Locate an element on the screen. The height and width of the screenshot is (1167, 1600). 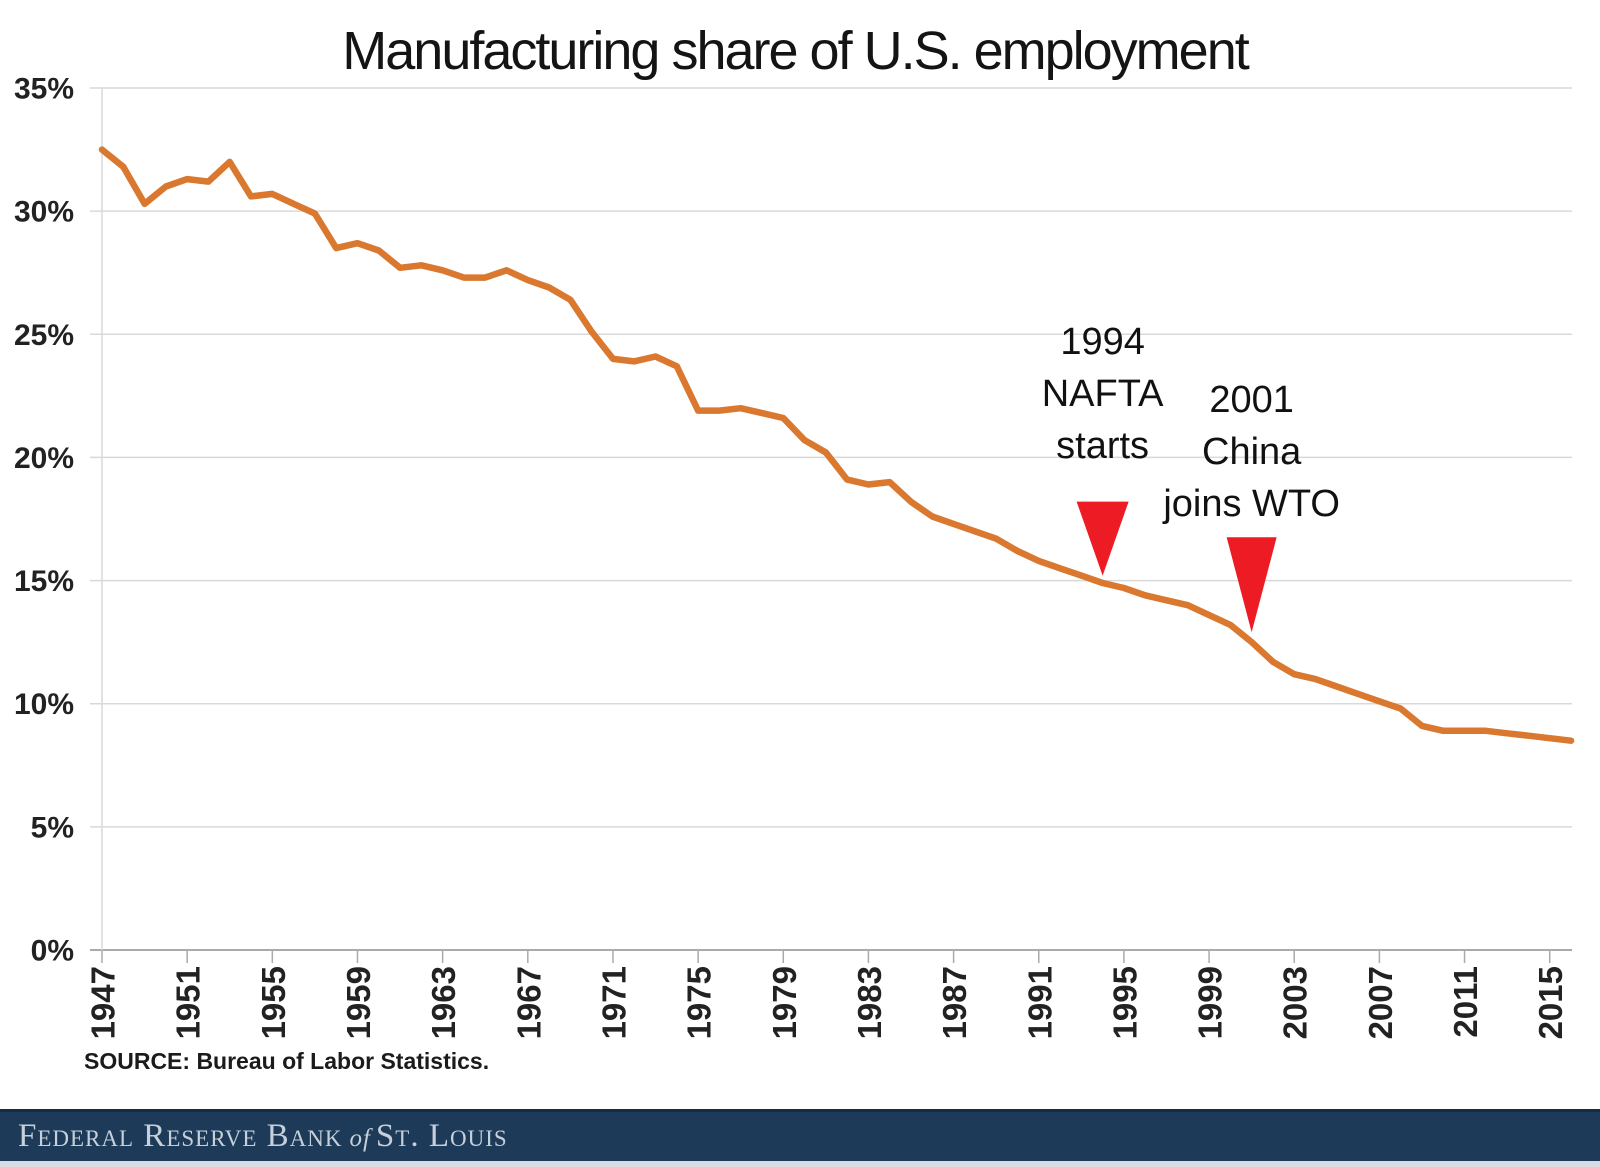
x-tick-label: 1959 is located at coordinates (358, 1002).